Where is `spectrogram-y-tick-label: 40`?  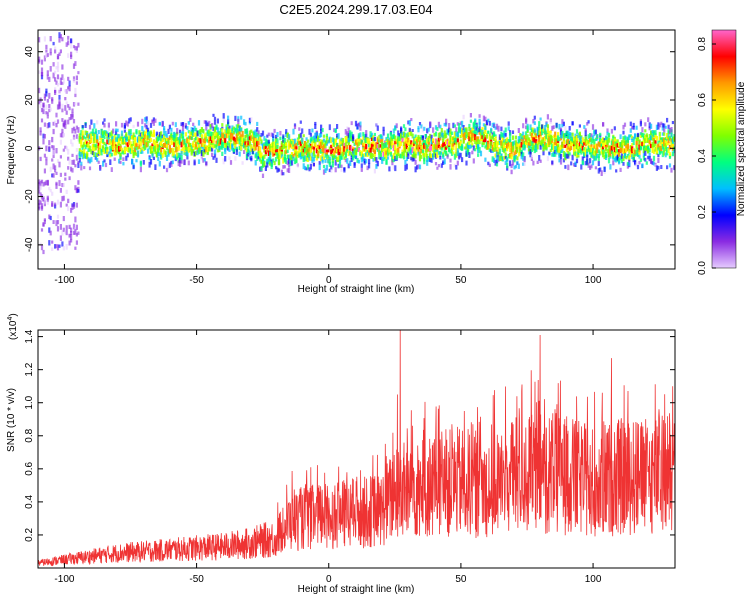 spectrogram-y-tick-label: 40 is located at coordinates (29, 52).